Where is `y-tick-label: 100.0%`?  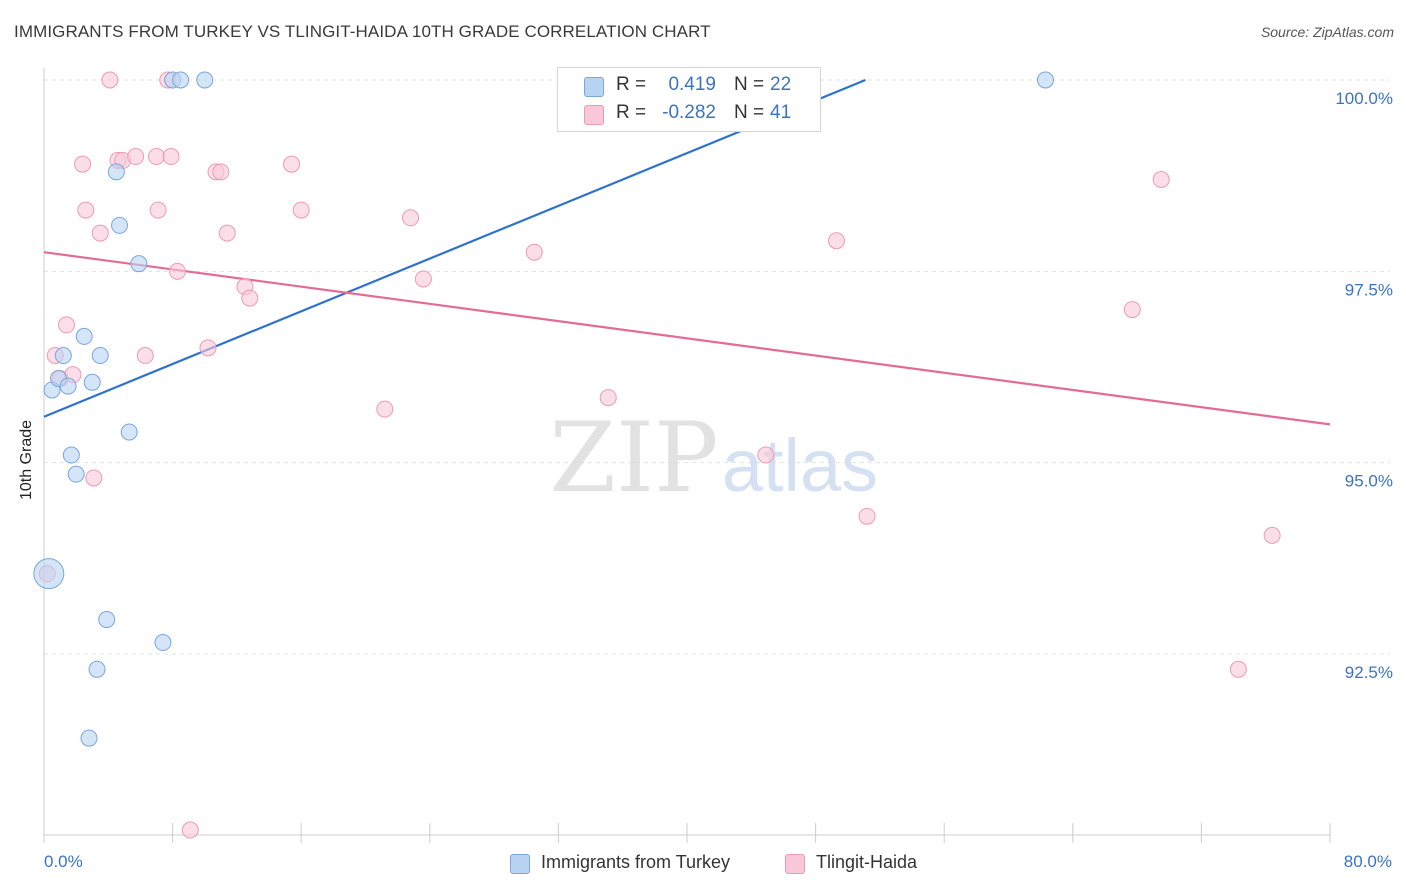 y-tick-label: 100.0% is located at coordinates (1364, 98).